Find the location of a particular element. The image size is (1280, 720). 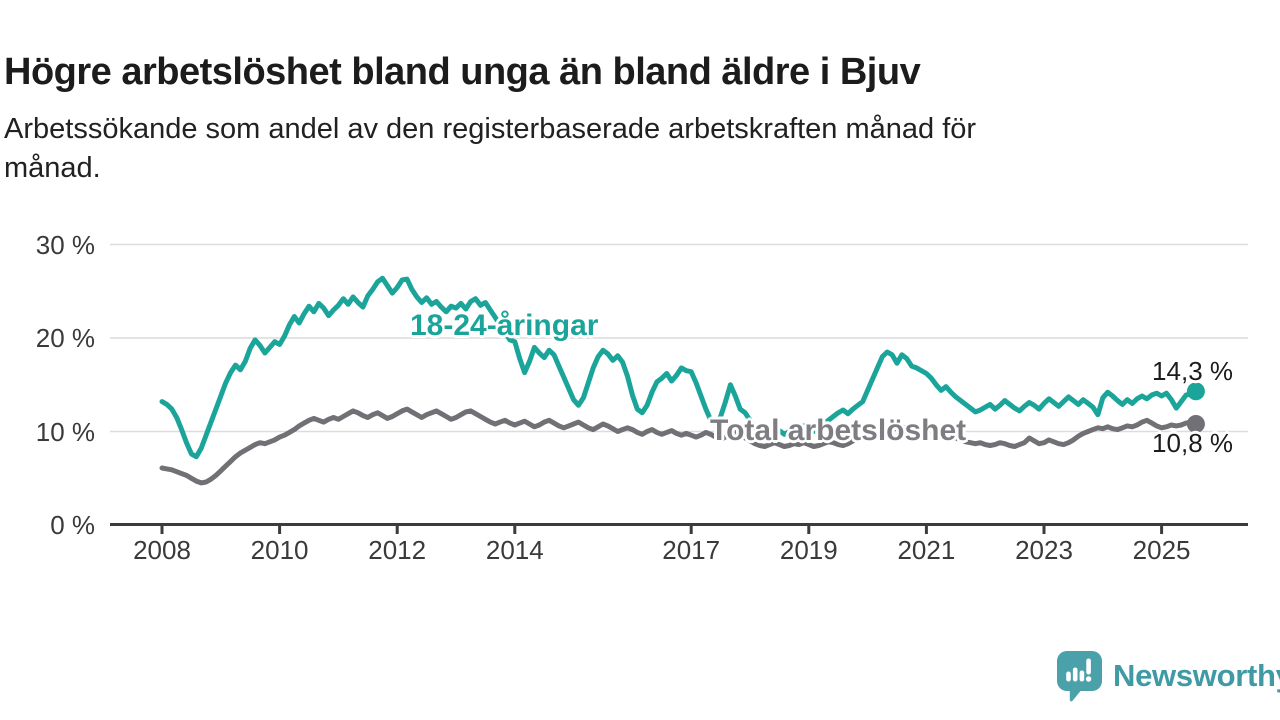

x-axis-label-2019: 2019 is located at coordinates (808, 550).